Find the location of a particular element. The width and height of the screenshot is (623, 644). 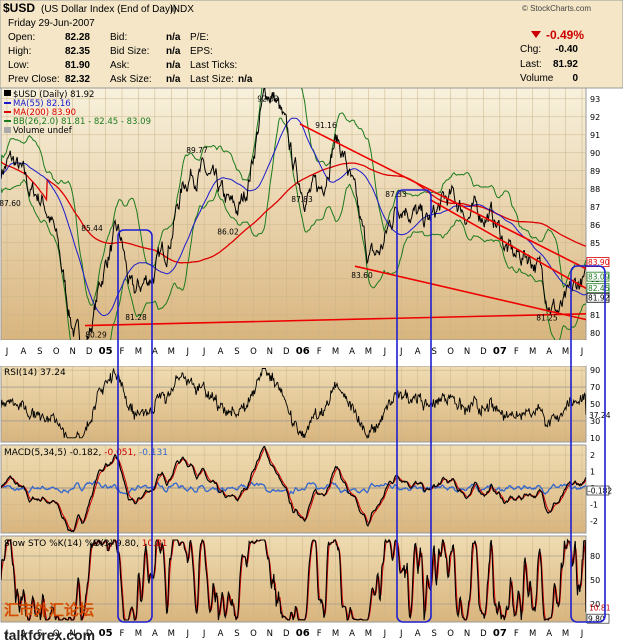

rsi-tick: 70 is located at coordinates (595, 387).